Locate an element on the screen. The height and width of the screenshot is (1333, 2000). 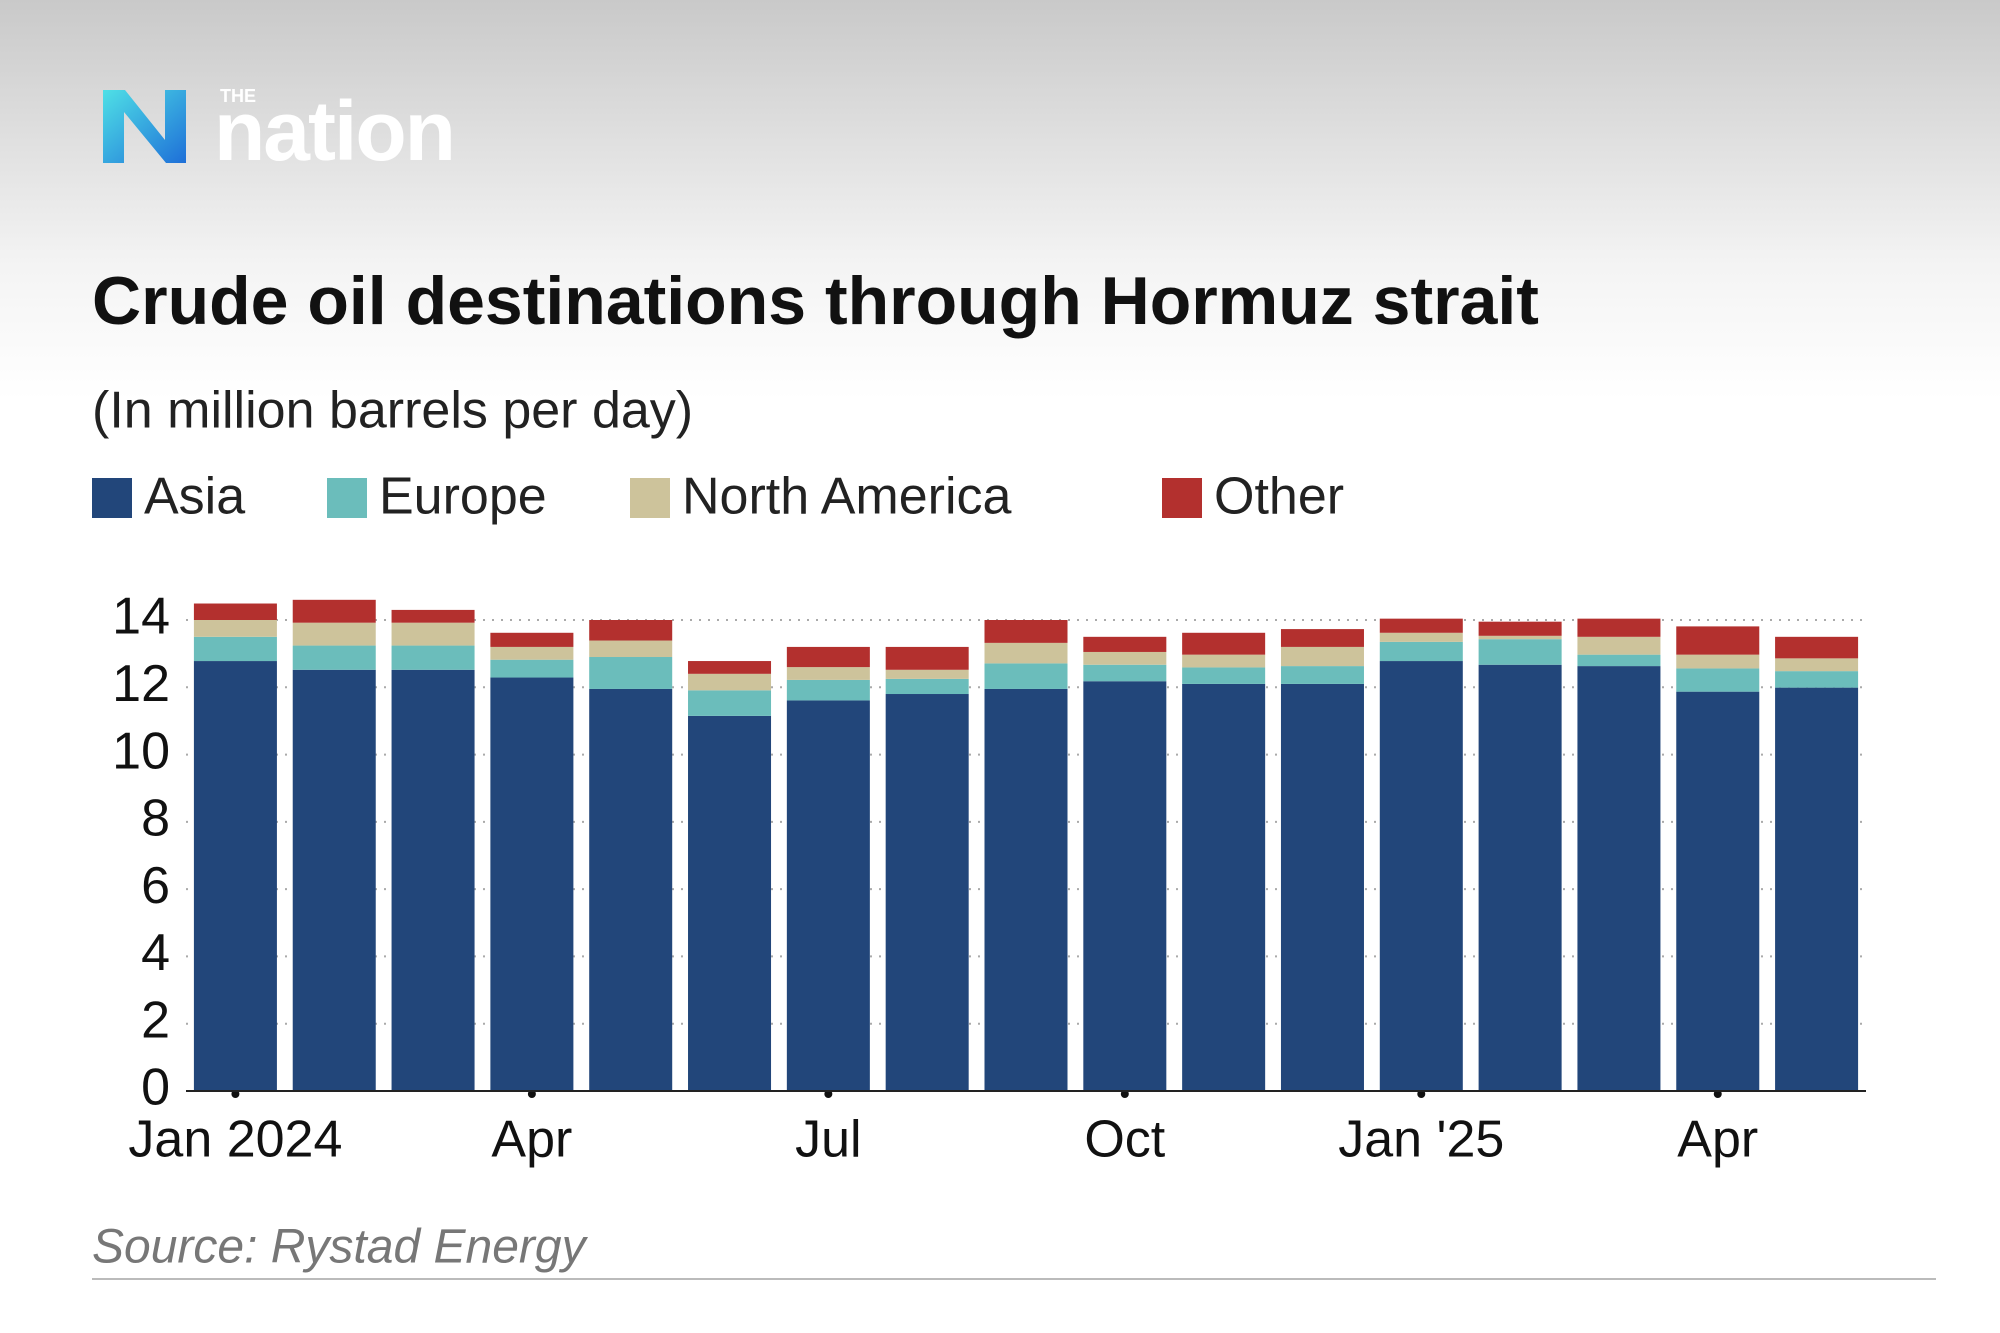
chart-subtitle: (In million barrels per day) is located at coordinates (392, 411).